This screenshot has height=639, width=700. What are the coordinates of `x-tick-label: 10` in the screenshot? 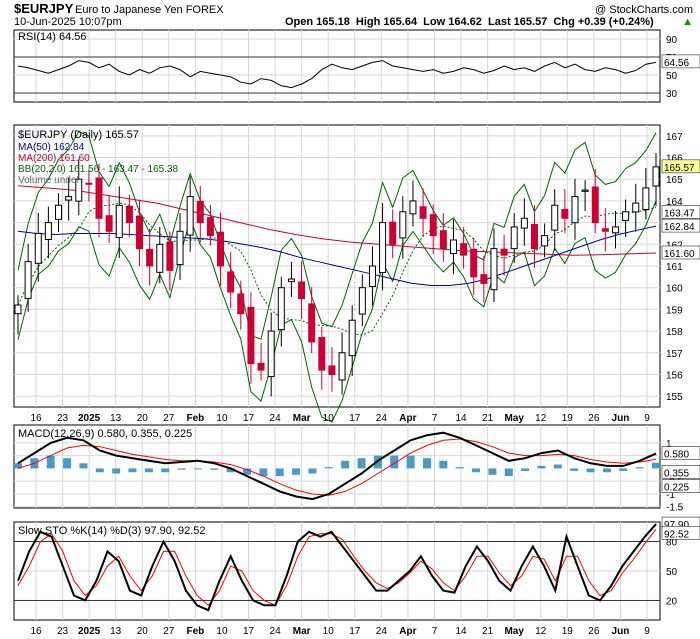 It's located at (222, 631).